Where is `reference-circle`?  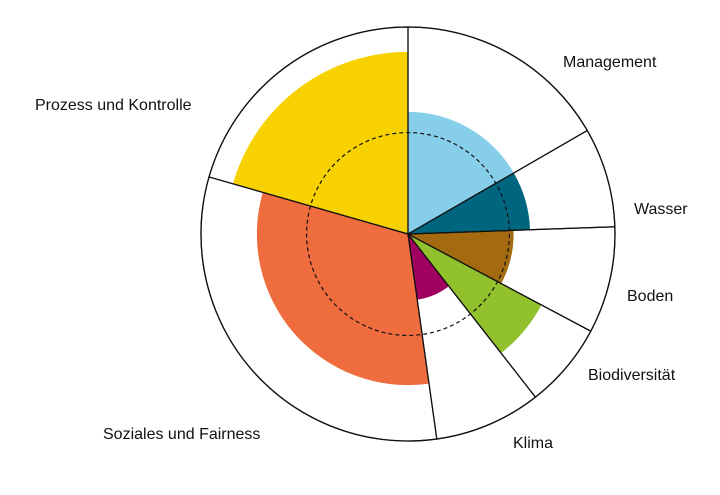
reference-circle is located at coordinates (408, 234).